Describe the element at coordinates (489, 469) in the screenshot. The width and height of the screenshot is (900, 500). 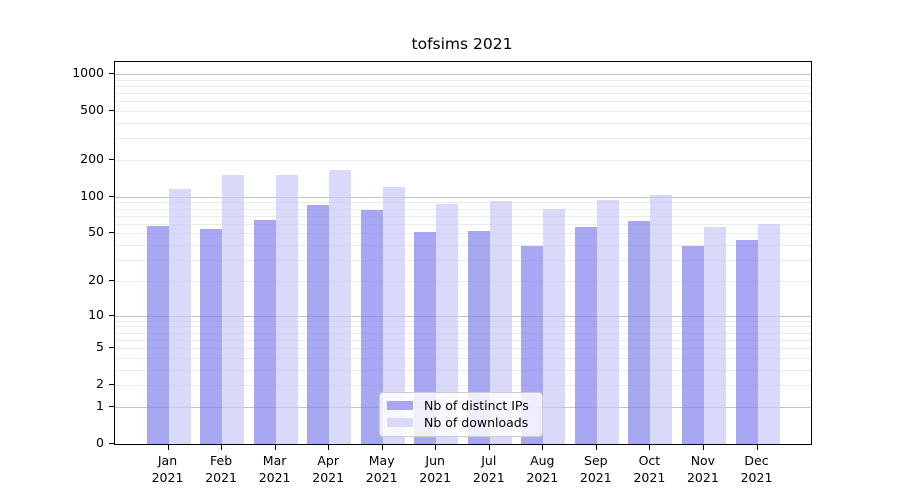
I see `x-tick-label: Jul 2021` at that location.